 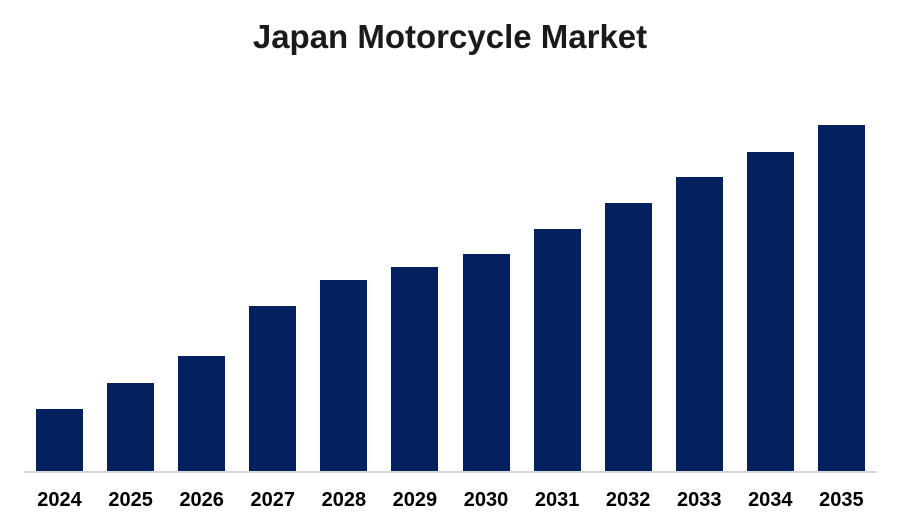 I want to click on x-axis-label-2029: 2029, so click(x=415, y=500).